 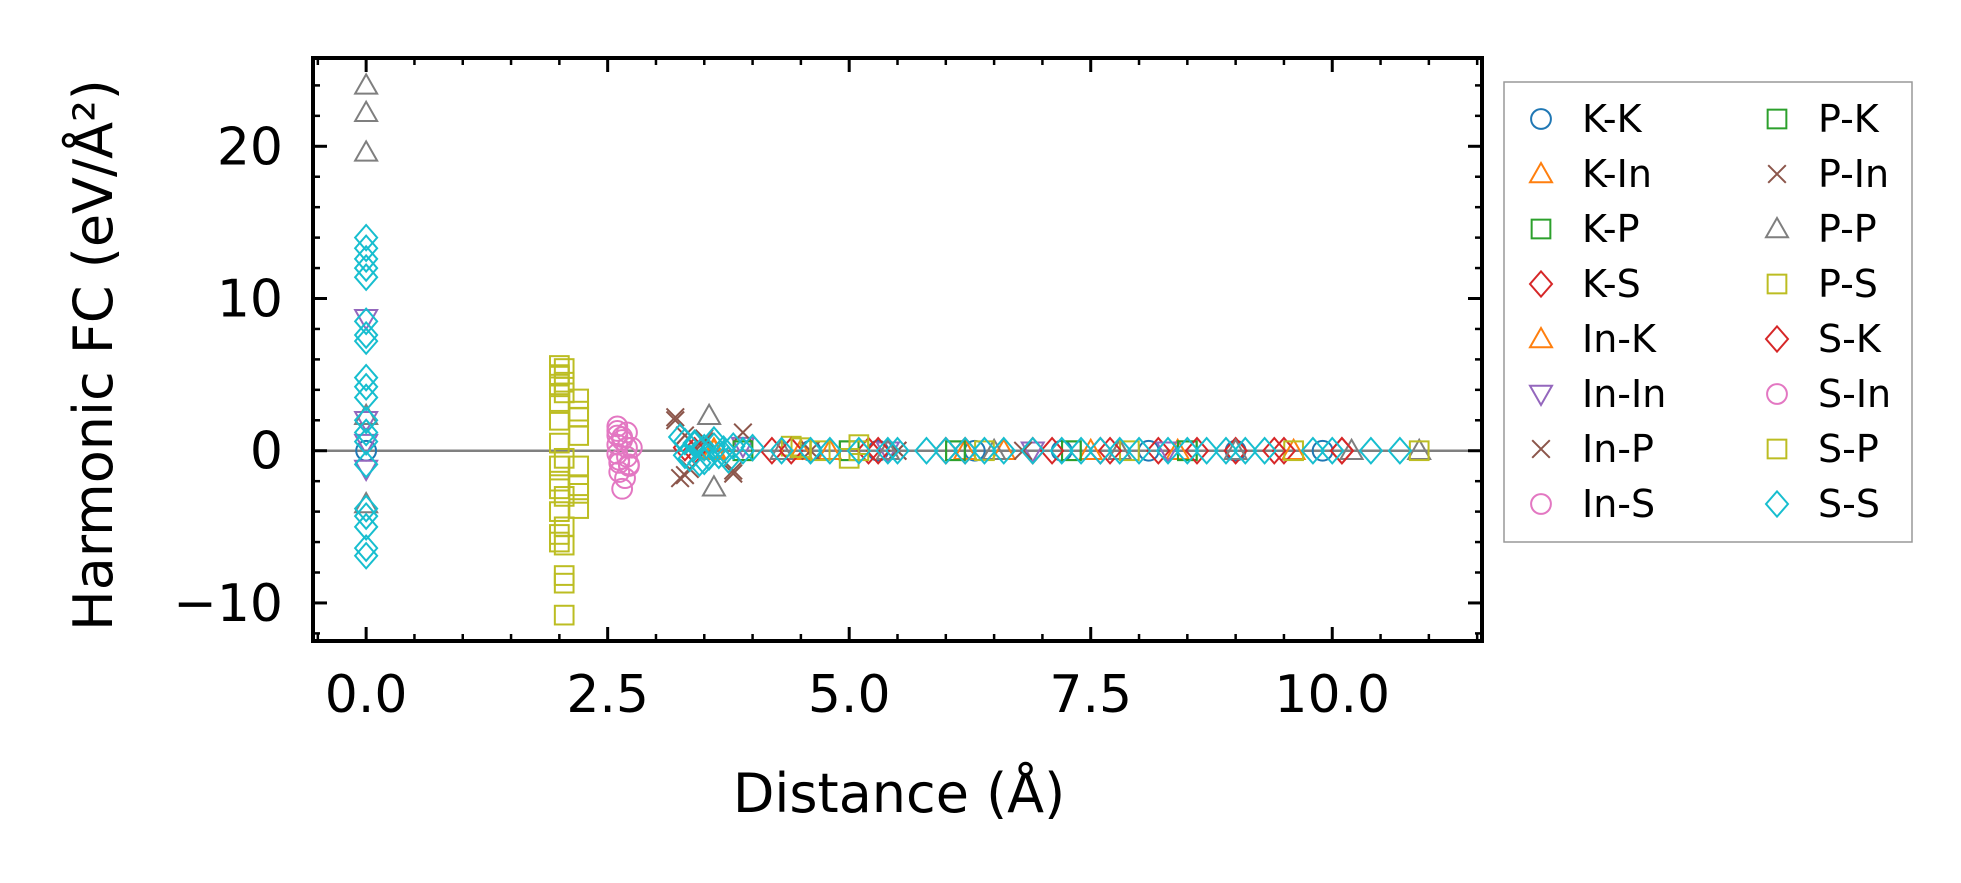 I want to click on legend-label: K-S, so click(x=1611, y=284).